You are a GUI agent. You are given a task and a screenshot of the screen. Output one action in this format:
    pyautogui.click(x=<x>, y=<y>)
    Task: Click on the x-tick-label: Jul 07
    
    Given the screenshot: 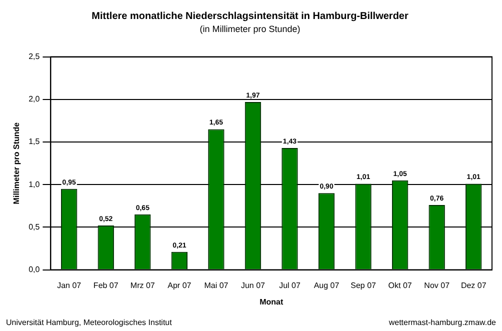 What is the action you would take?
    pyautogui.click(x=290, y=285)
    